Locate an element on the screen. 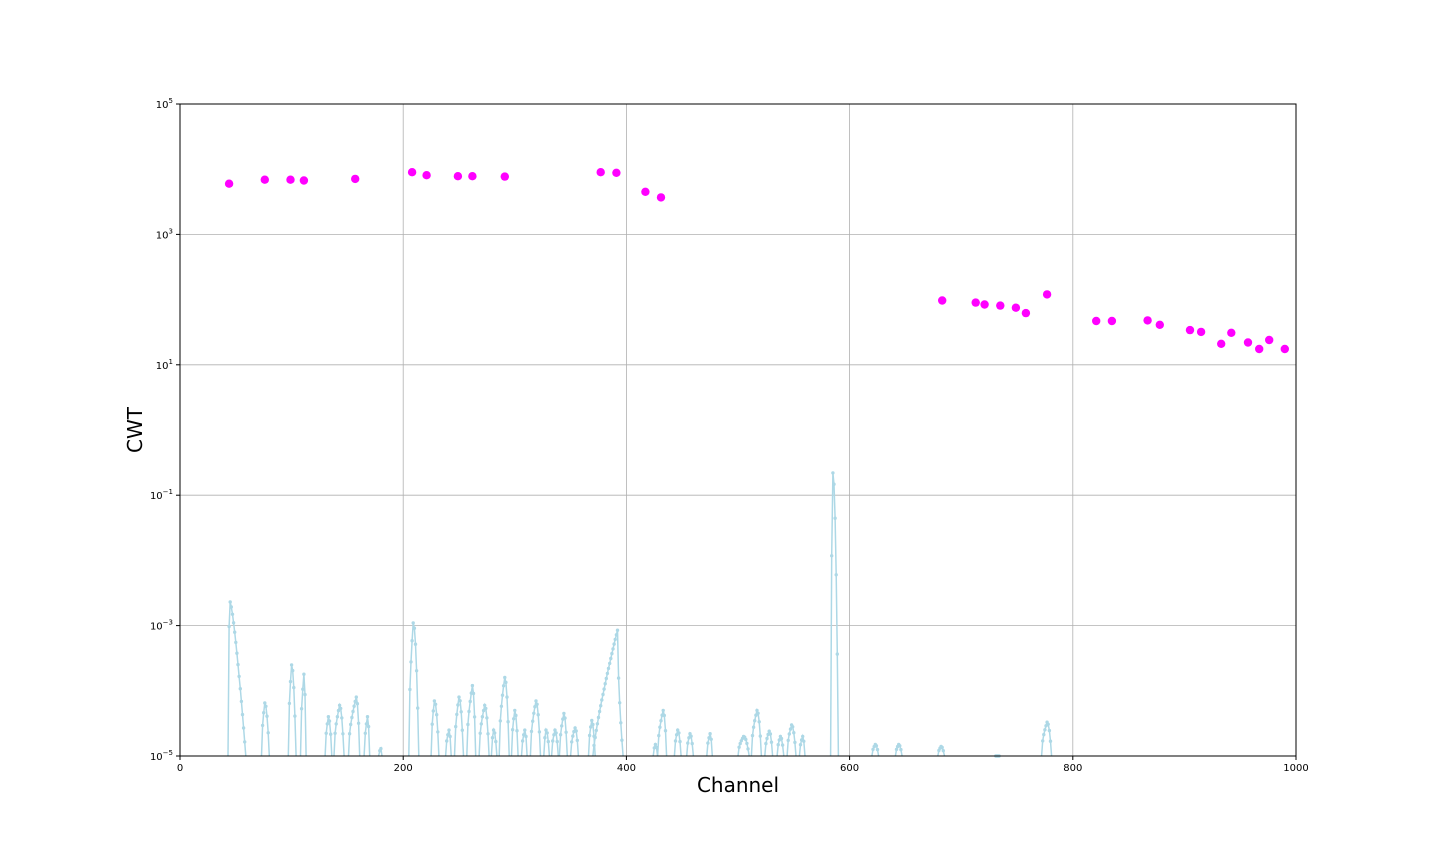 Image resolution: width=1440 pixels, height=864 pixels. y-tick-exponent: 3 is located at coordinates (171, 231).